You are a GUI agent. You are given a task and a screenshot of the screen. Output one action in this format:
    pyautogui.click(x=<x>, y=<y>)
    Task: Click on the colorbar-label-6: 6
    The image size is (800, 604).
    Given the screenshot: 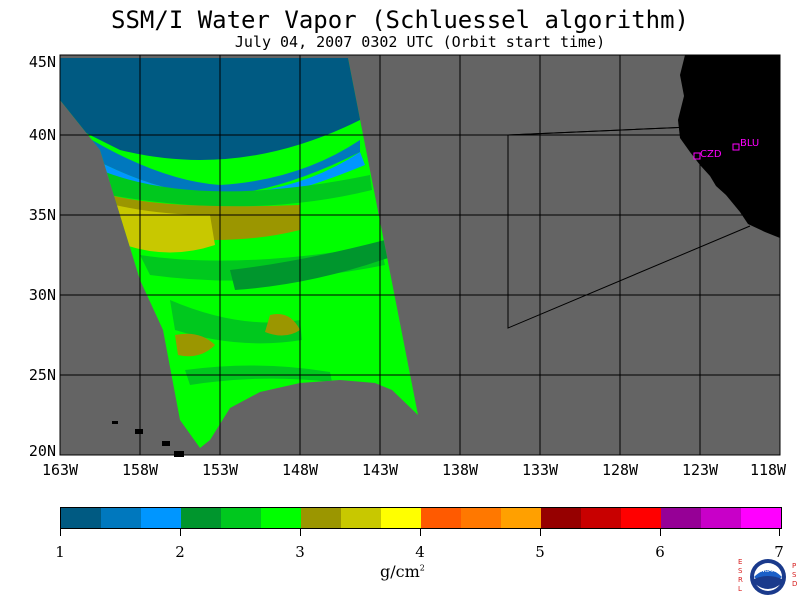 What is the action you would take?
    pyautogui.click(x=660, y=552)
    